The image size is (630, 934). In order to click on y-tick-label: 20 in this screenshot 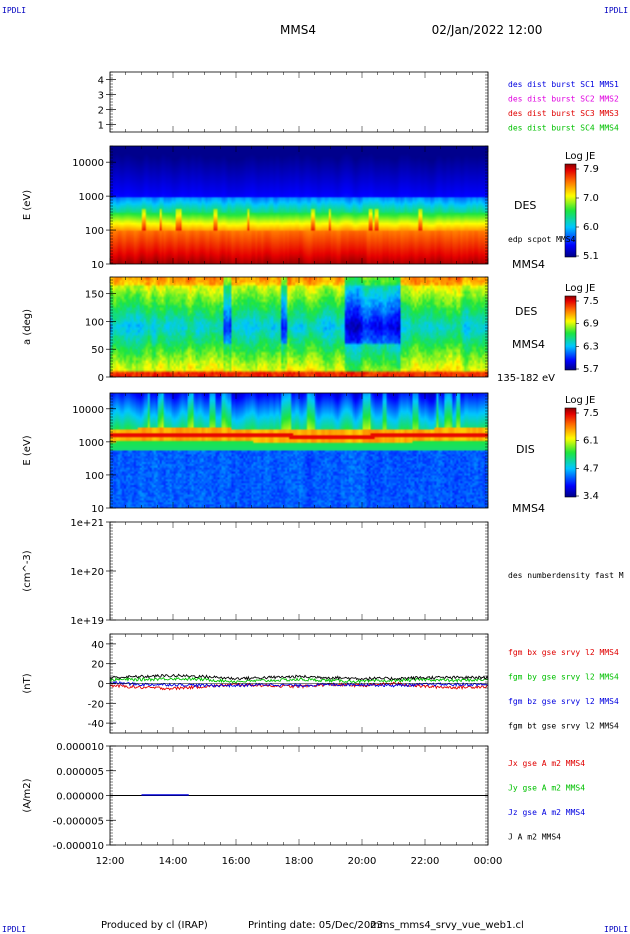, I will do `click(97, 665)`.